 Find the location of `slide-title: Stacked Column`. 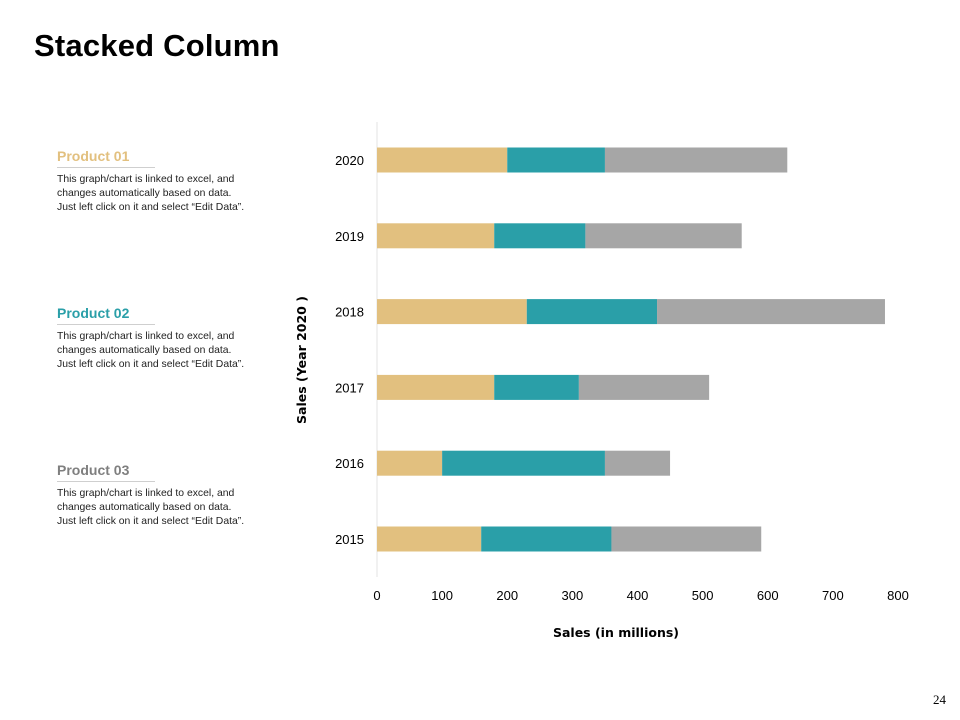

slide-title: Stacked Column is located at coordinates (157, 45).